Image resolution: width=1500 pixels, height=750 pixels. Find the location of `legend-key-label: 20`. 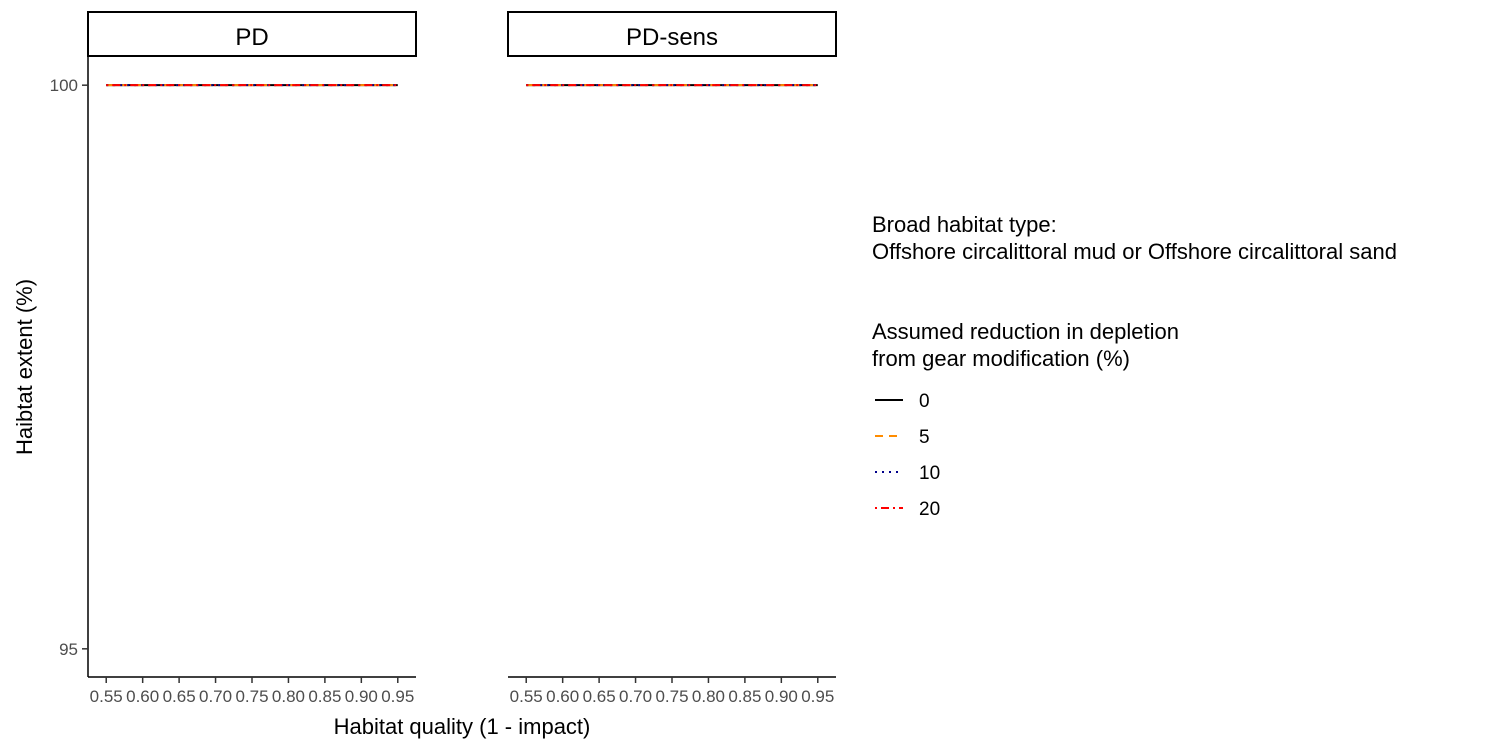

legend-key-label: 20 is located at coordinates (929, 509).